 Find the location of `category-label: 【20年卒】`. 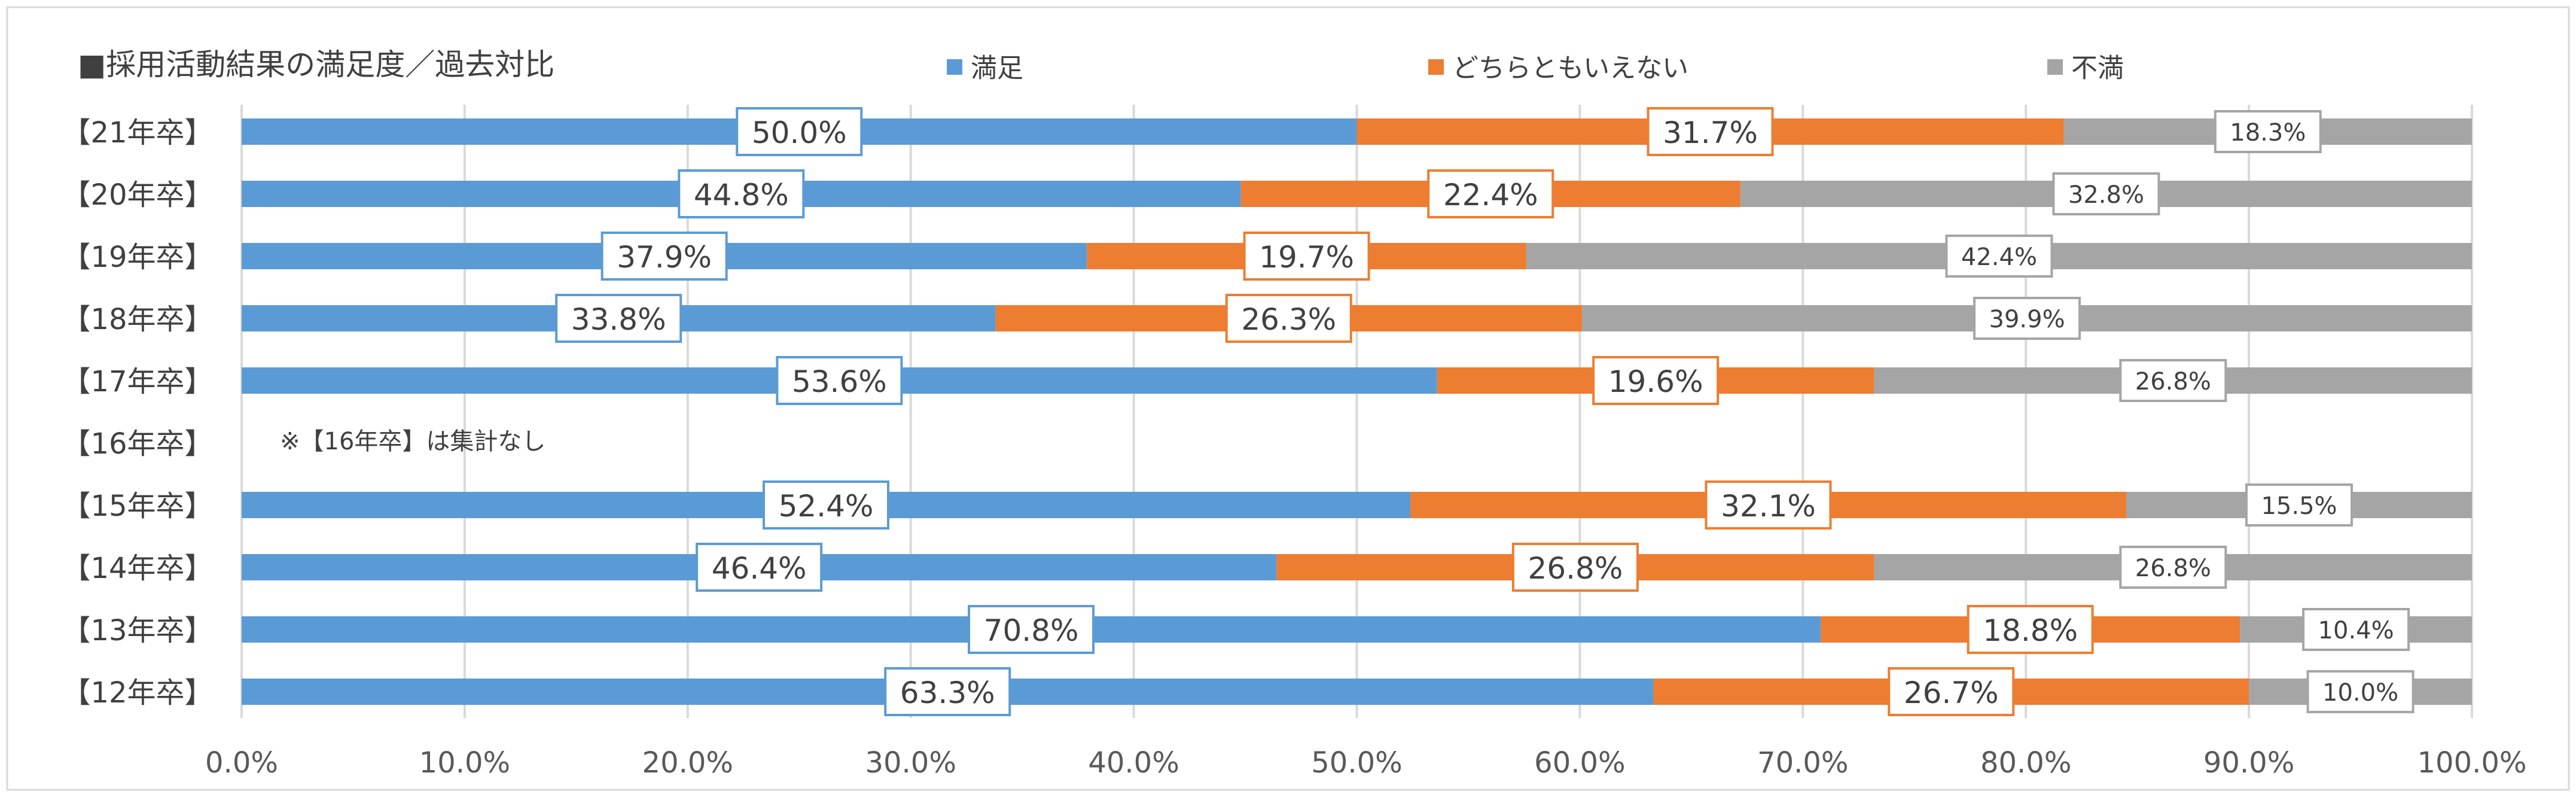

category-label: 【20年卒】 is located at coordinates (138, 195).